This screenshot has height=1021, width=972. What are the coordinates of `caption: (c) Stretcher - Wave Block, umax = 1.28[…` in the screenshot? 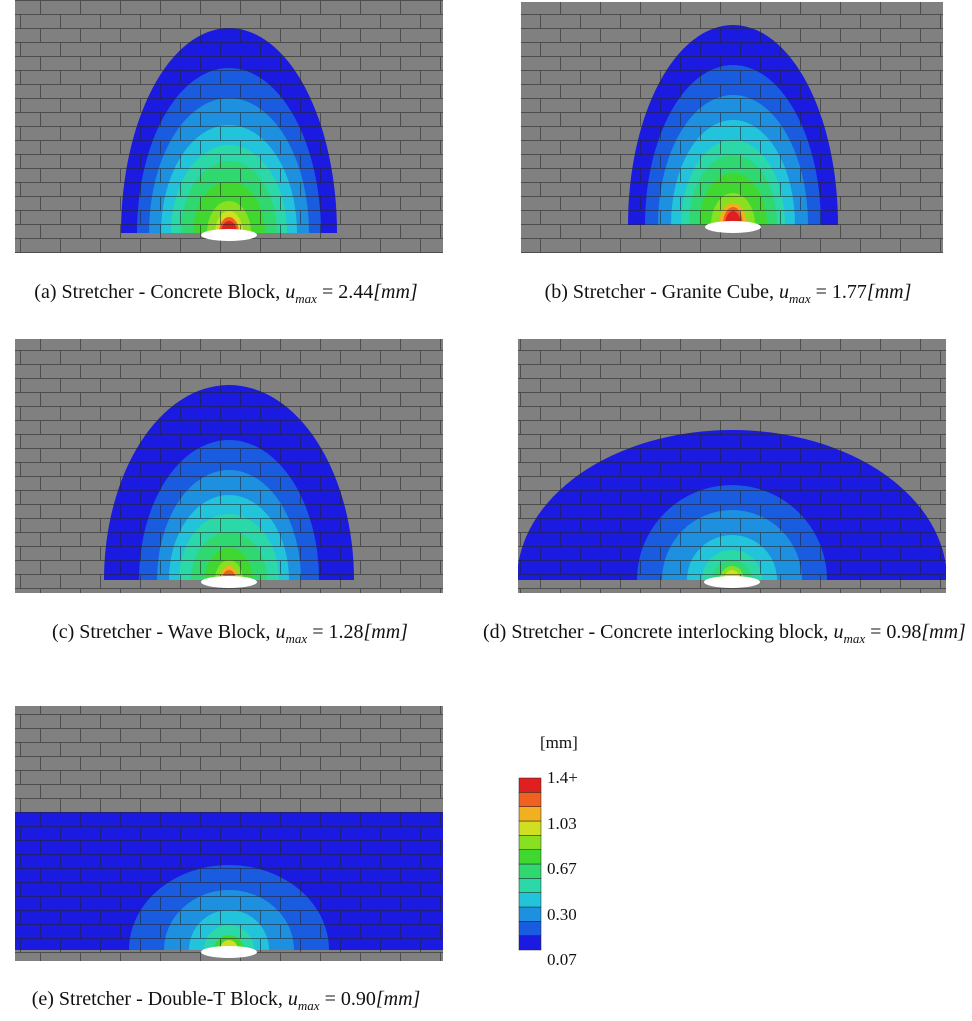 It's located at (230, 635).